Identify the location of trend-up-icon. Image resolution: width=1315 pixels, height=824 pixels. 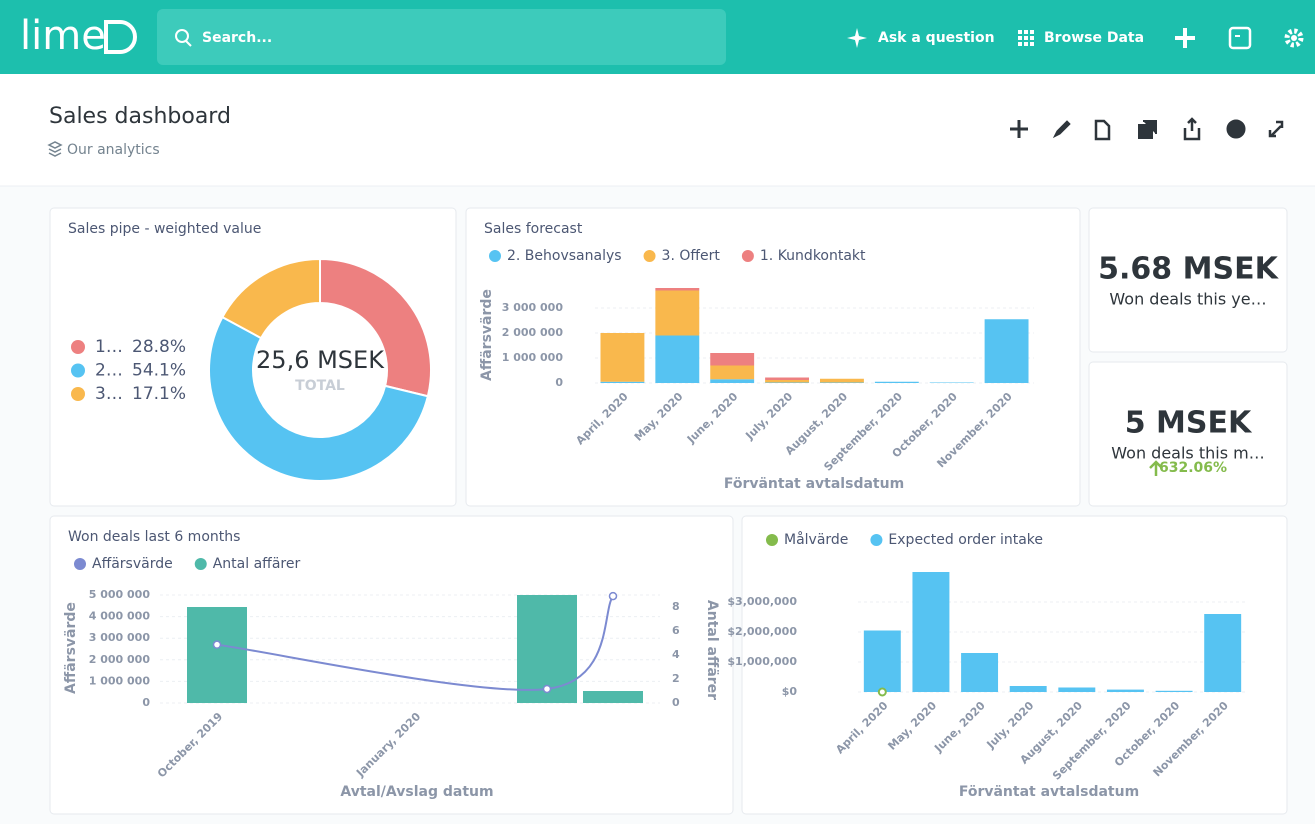
(1156, 468).